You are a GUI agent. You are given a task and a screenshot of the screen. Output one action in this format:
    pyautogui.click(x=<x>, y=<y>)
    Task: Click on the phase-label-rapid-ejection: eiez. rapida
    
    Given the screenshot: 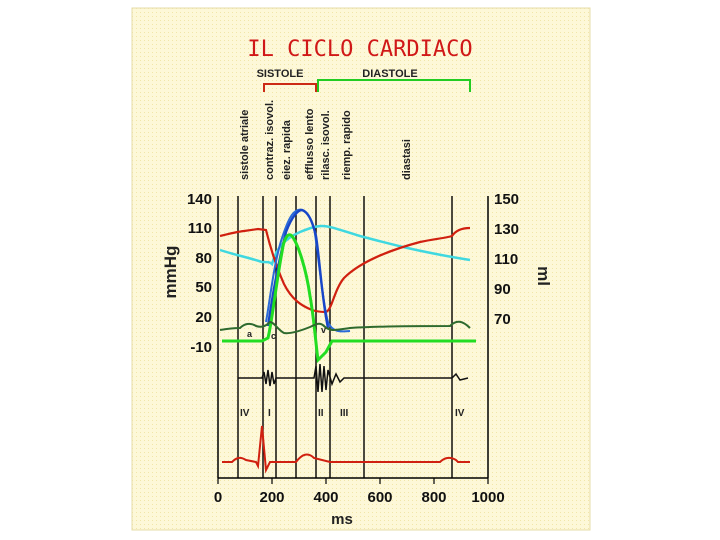 What is the action you would take?
    pyautogui.click(x=287, y=149)
    